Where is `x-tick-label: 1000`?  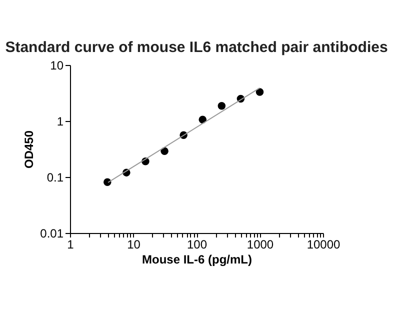 x-tick-label: 1000 is located at coordinates (260, 245).